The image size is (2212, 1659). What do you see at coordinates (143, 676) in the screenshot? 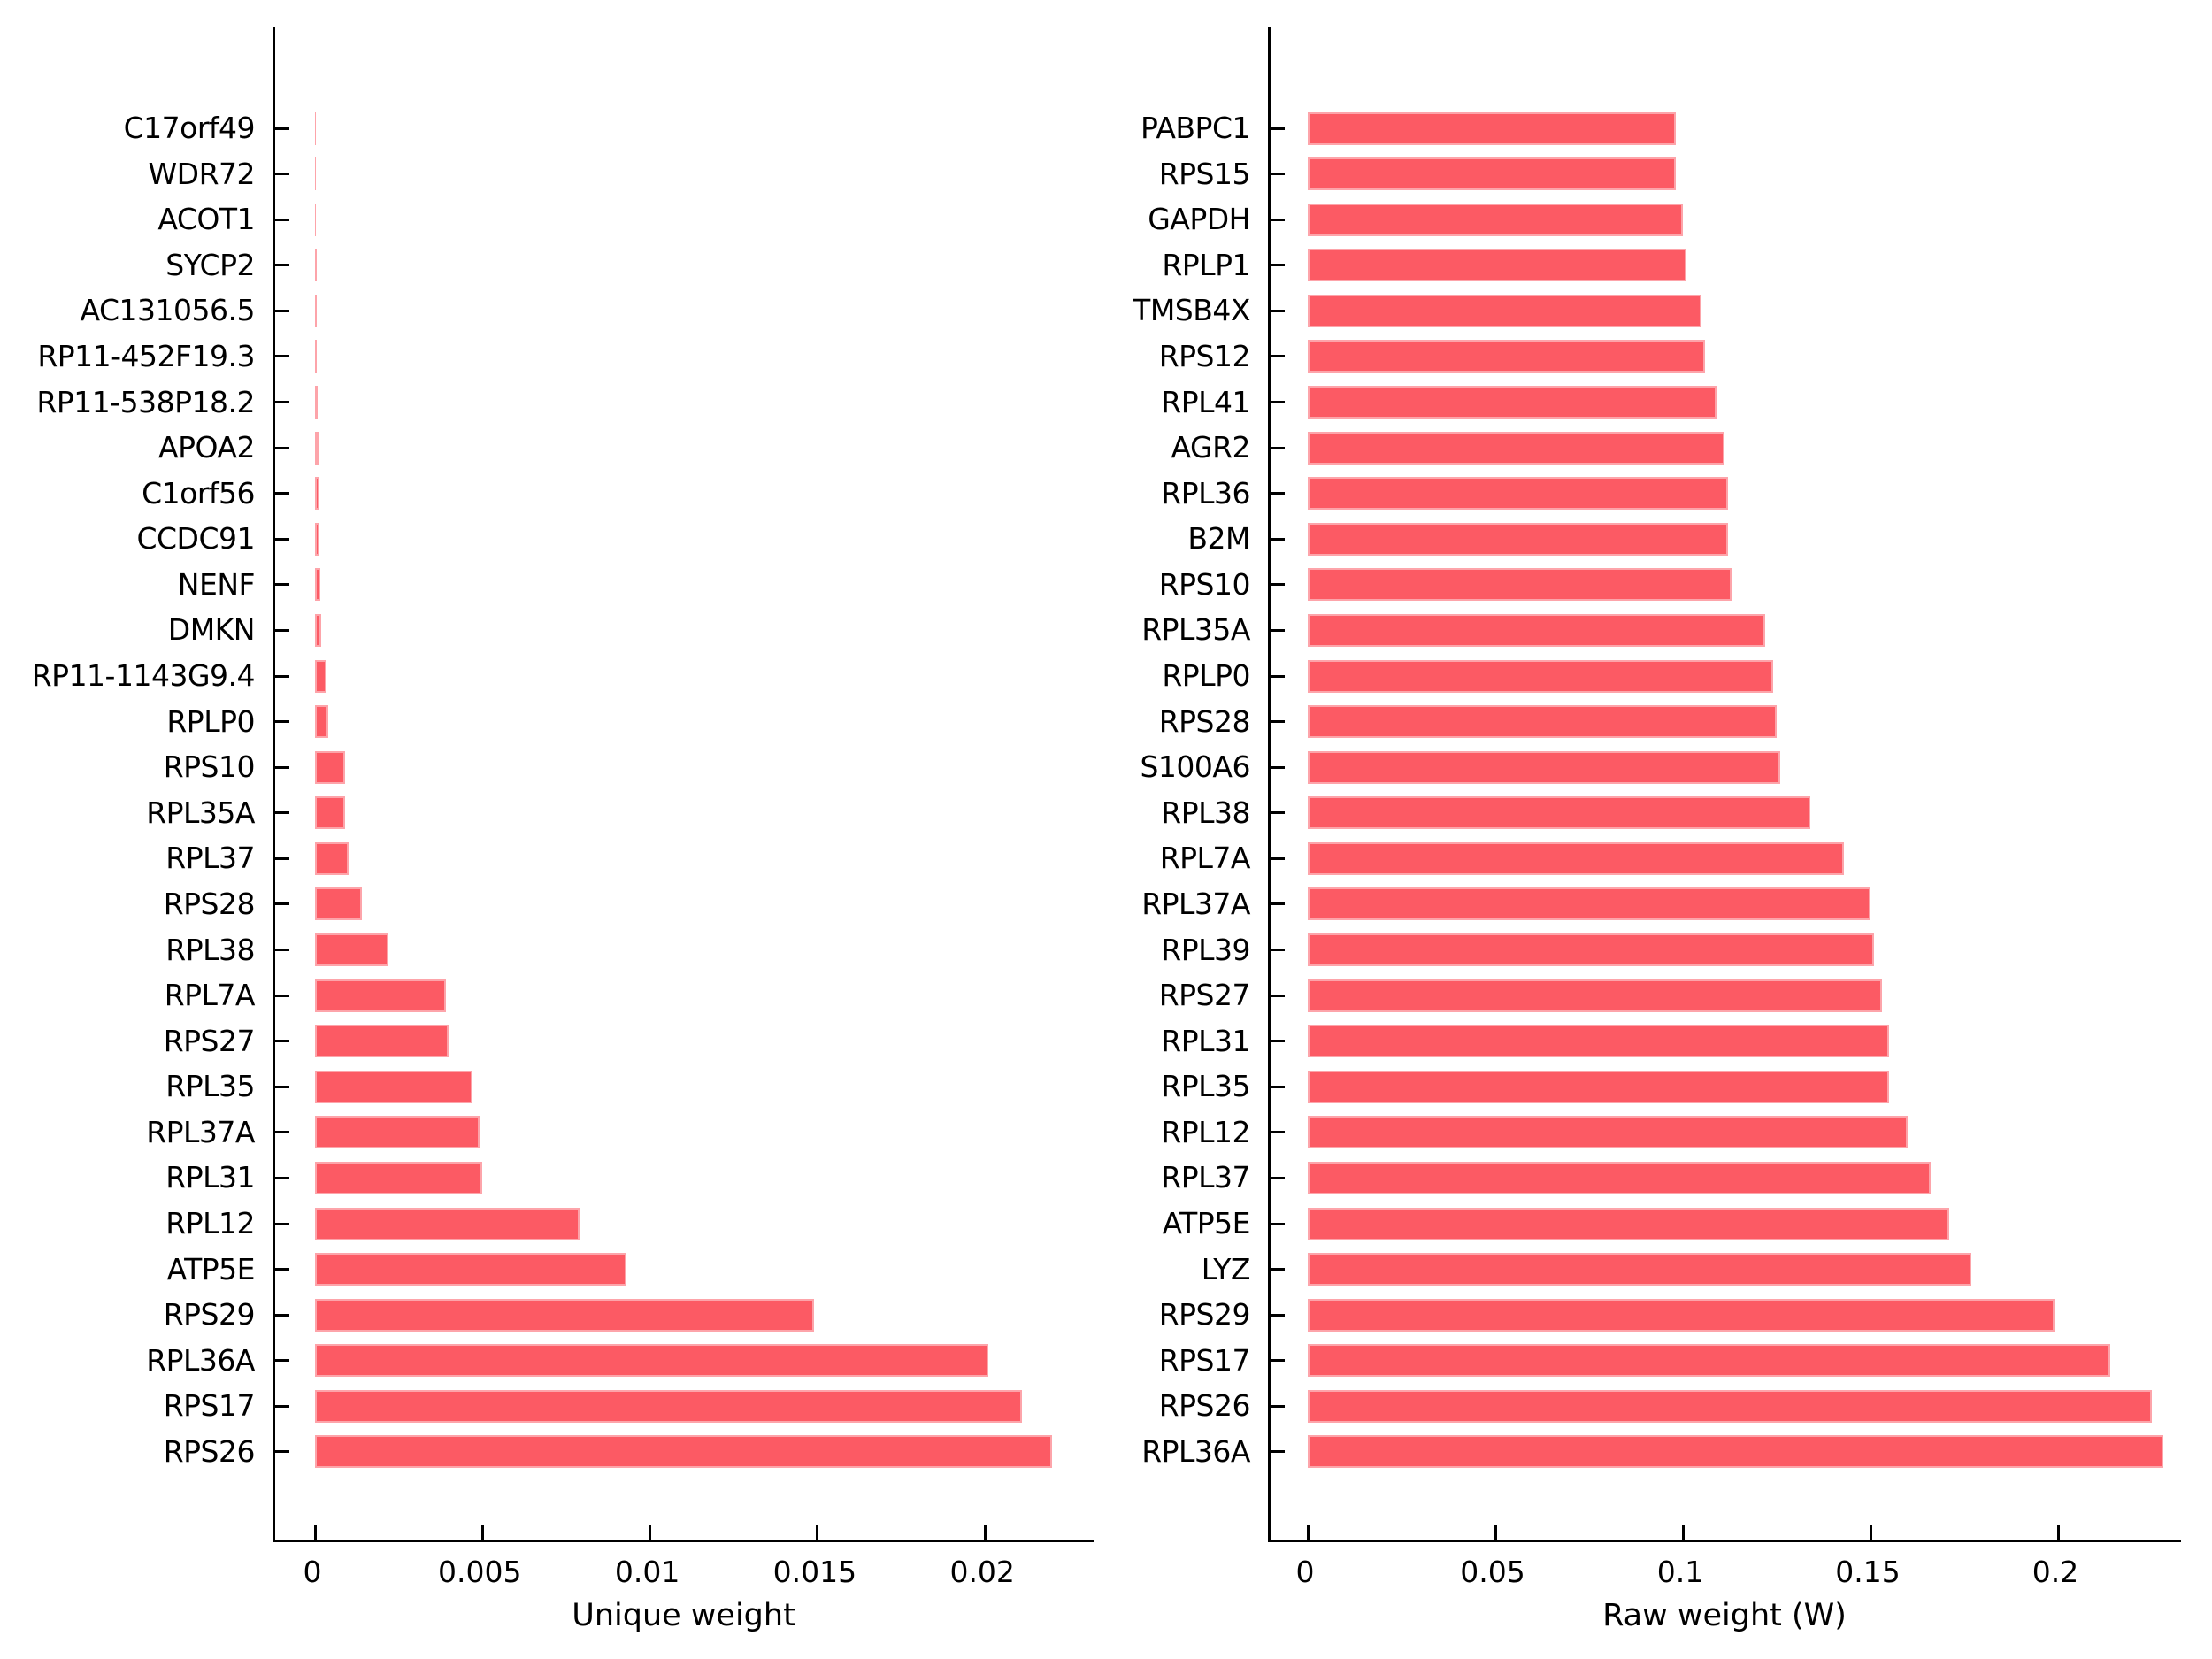
I see `y-axis-label: RP11-1143G9.4` at bounding box center [143, 676].